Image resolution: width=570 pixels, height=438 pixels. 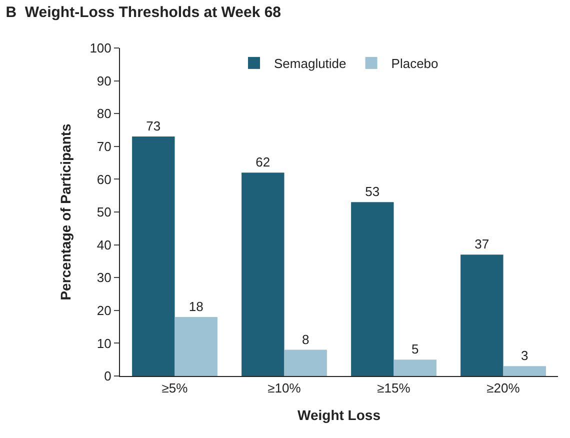 I want to click on data-label: 5, so click(x=415, y=349).